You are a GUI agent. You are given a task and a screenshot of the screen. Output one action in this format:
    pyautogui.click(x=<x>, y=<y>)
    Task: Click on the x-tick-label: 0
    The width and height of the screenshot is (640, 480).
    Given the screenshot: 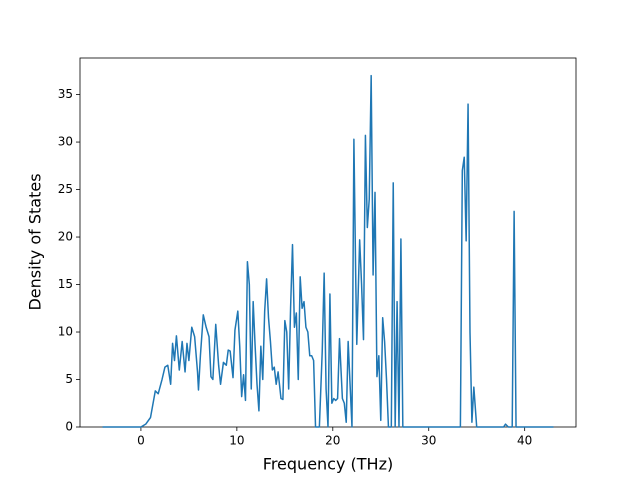 What is the action you would take?
    pyautogui.click(x=141, y=441)
    